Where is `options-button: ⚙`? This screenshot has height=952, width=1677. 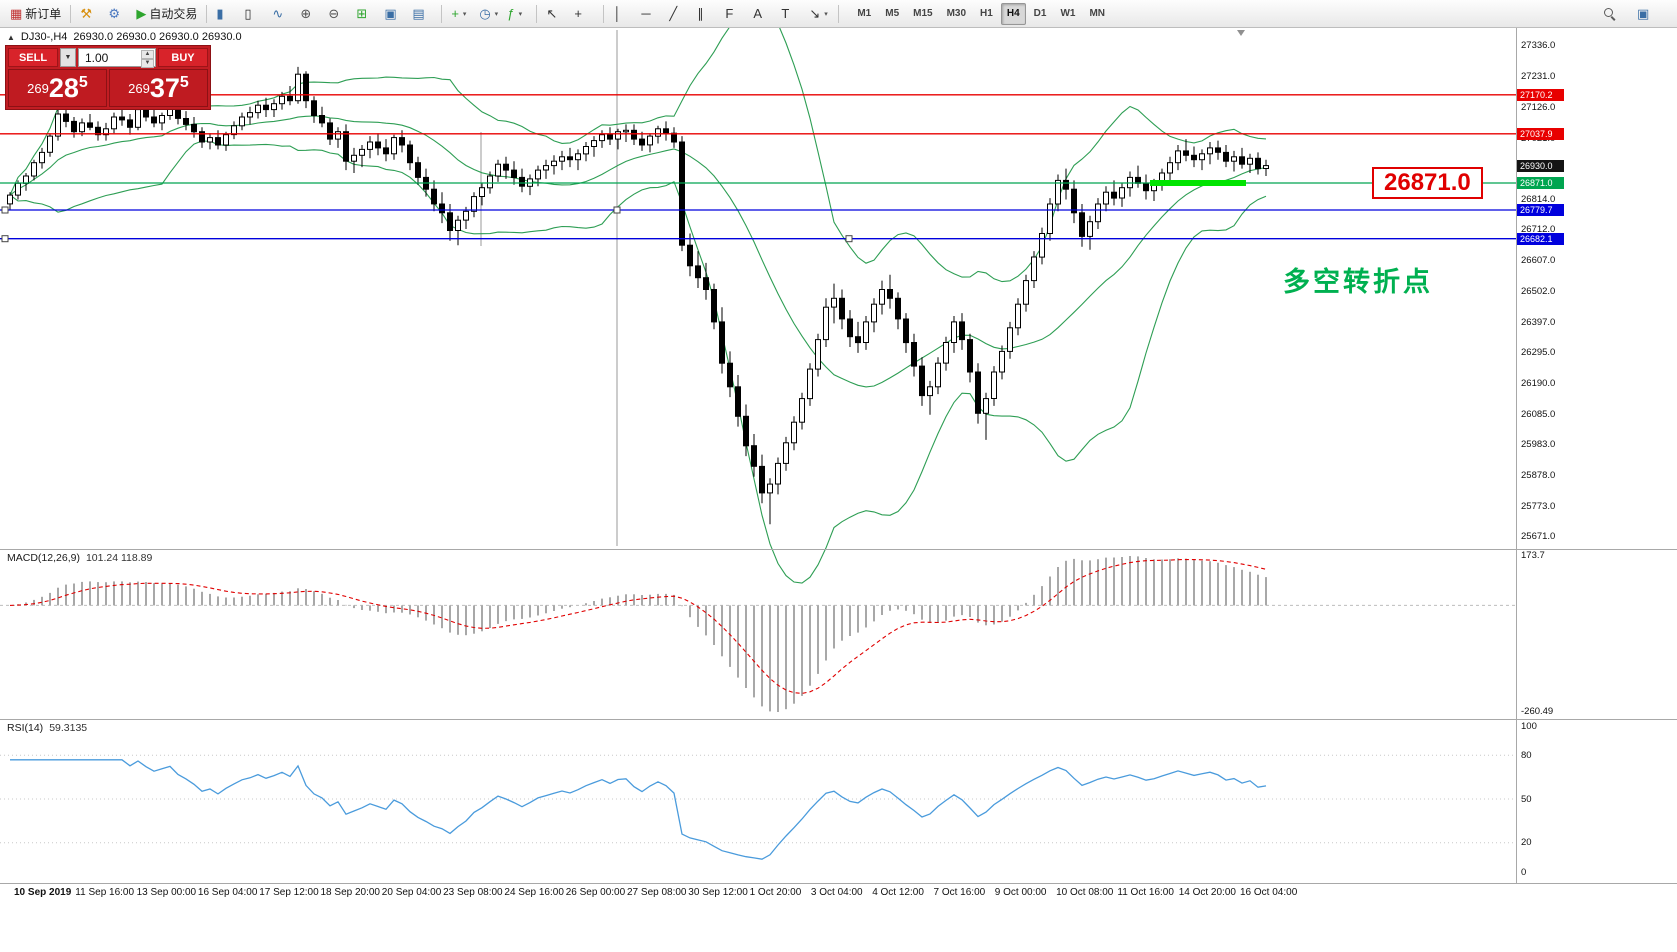
options-button: ⚙ is located at coordinates (118, 14).